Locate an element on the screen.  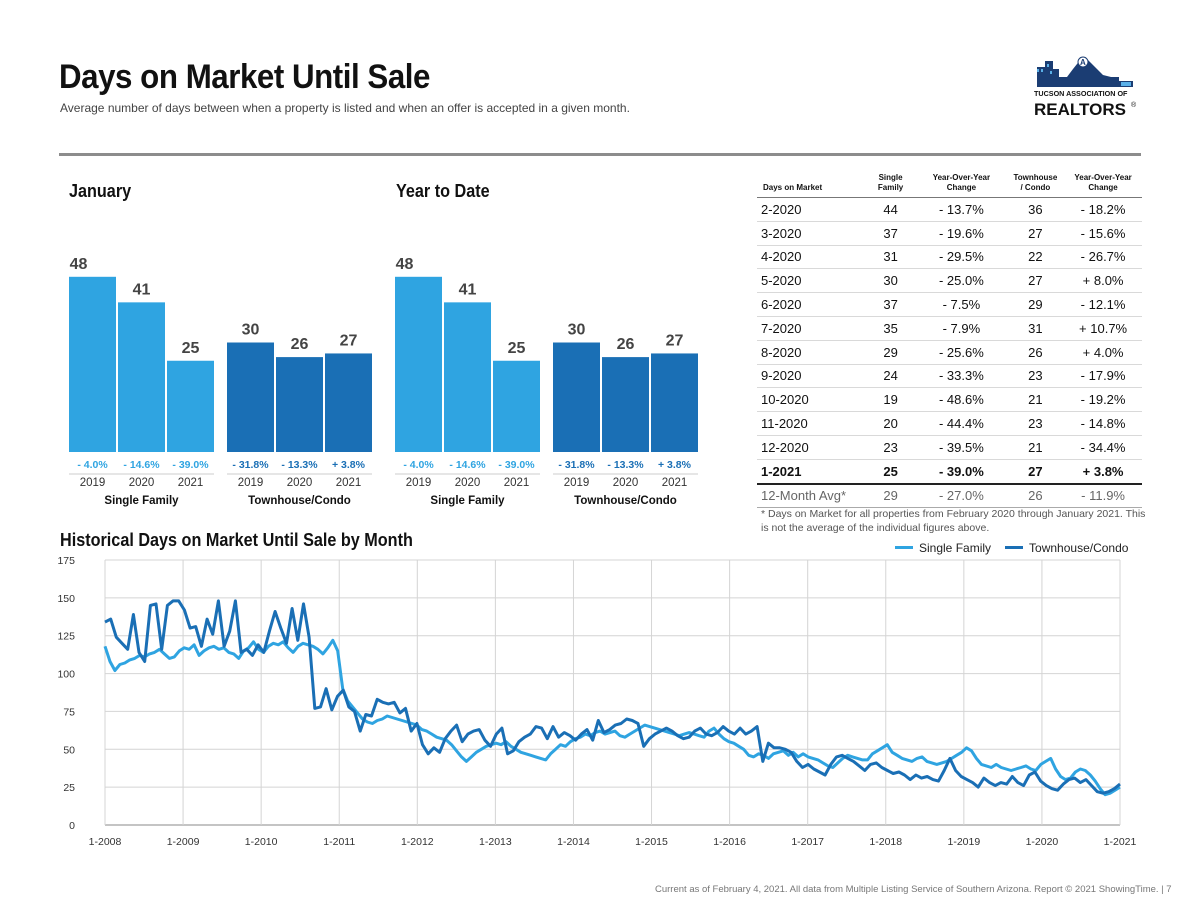
table-cell: 30 is located at coordinates (890, 281).